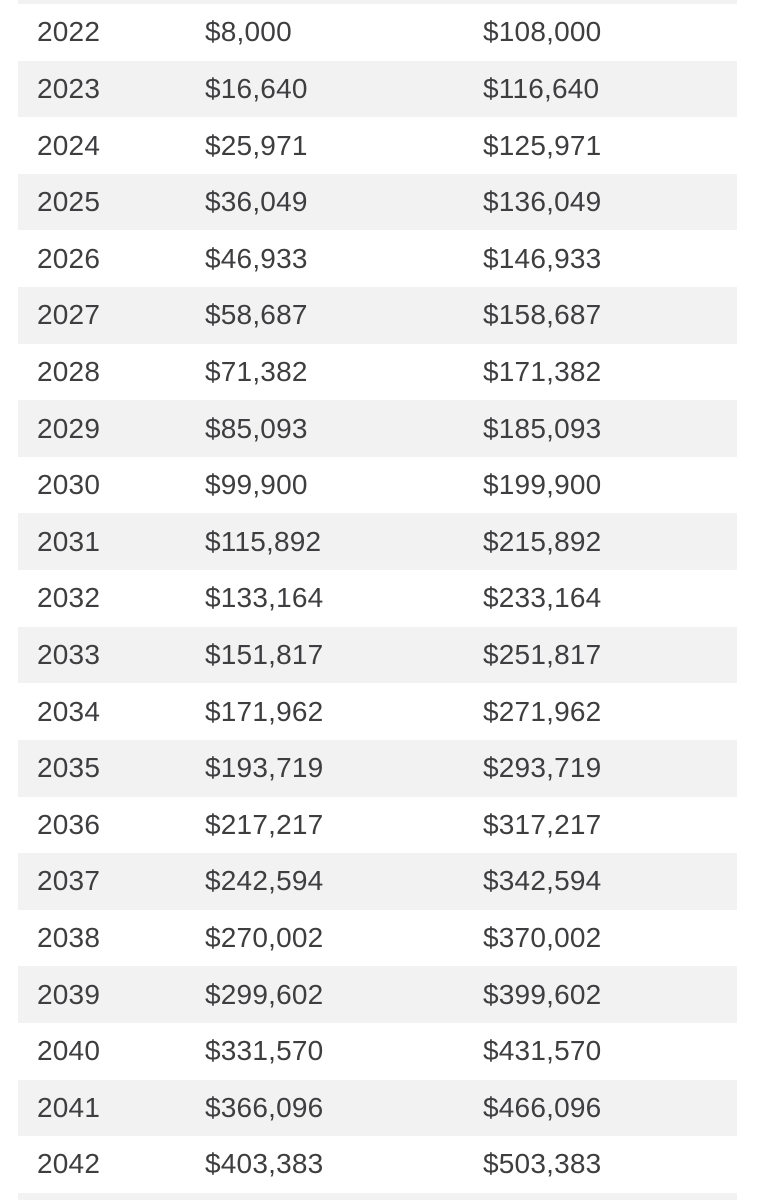 This screenshot has width=759, height=1200. What do you see at coordinates (542, 371) in the screenshot?
I see `amount-2-cell: $171,382` at bounding box center [542, 371].